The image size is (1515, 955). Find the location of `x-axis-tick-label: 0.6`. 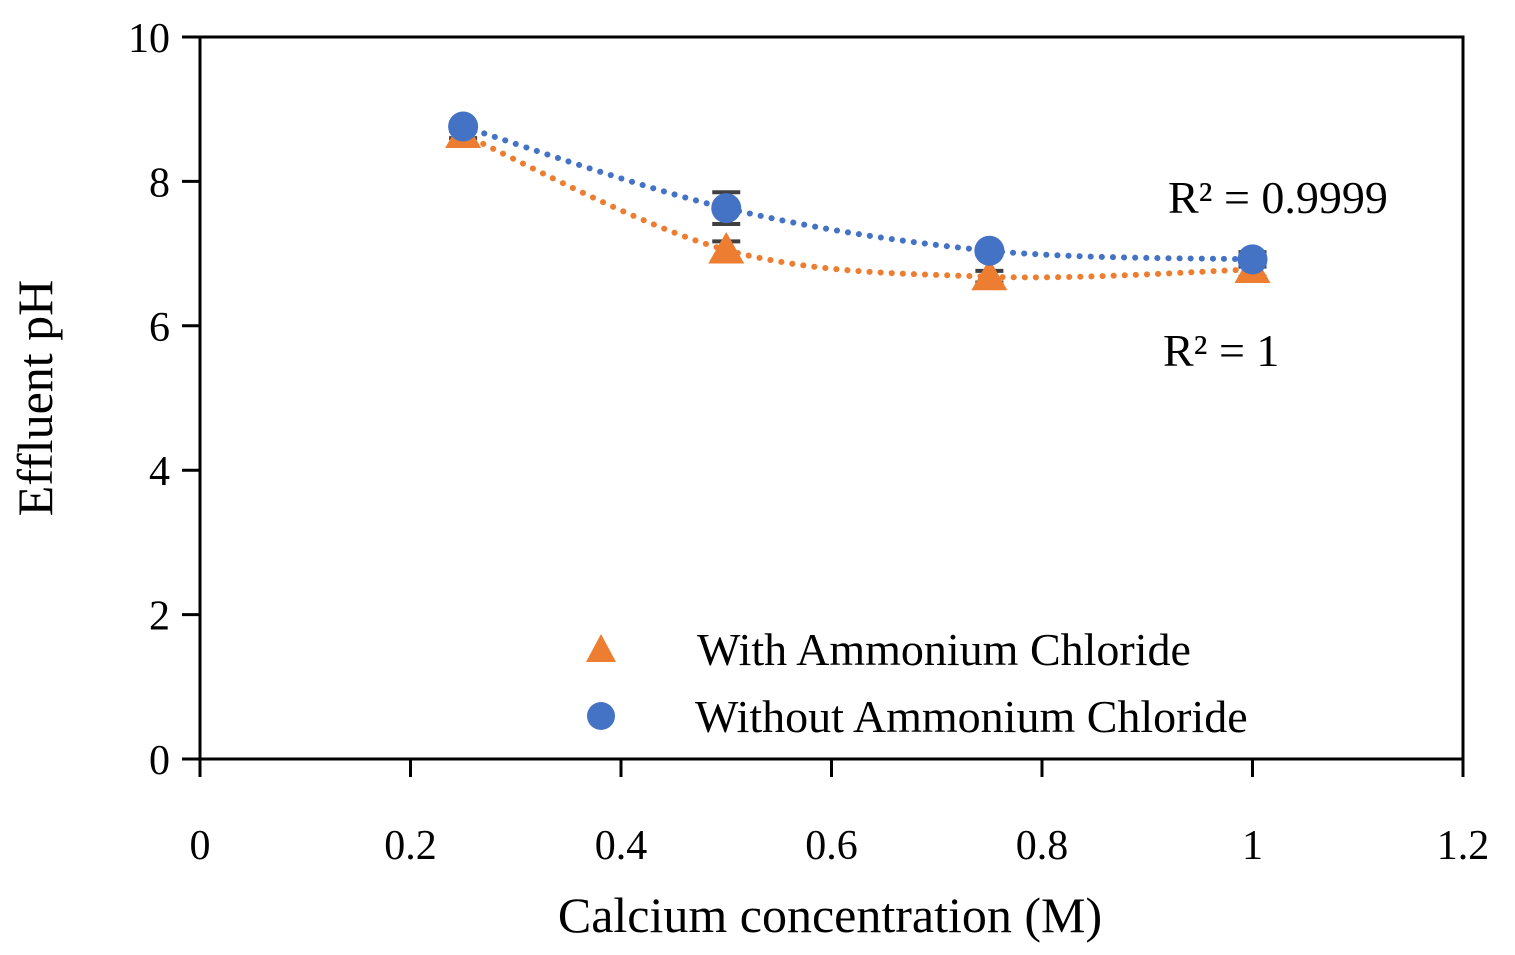

x-axis-tick-label: 0.6 is located at coordinates (831, 846).